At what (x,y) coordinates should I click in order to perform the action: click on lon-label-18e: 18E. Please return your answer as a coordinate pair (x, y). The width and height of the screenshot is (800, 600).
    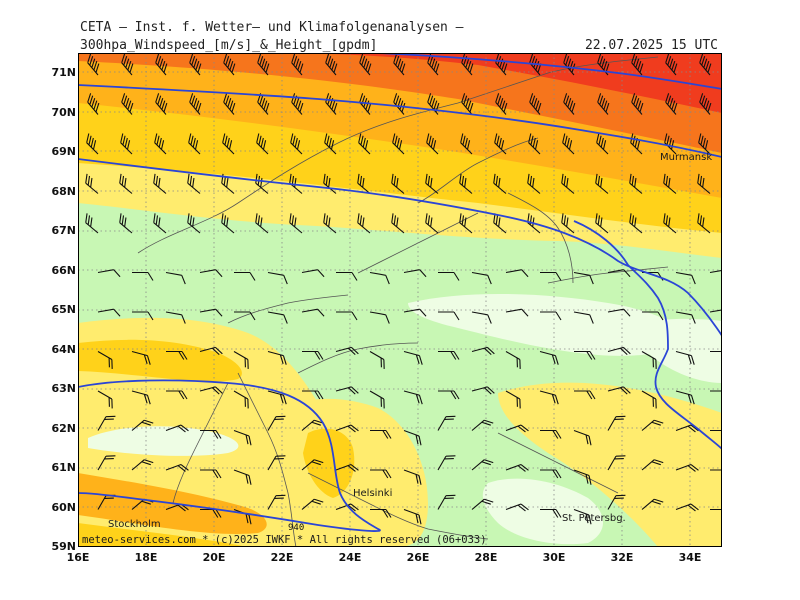
    Looking at the image, I should click on (146, 557).